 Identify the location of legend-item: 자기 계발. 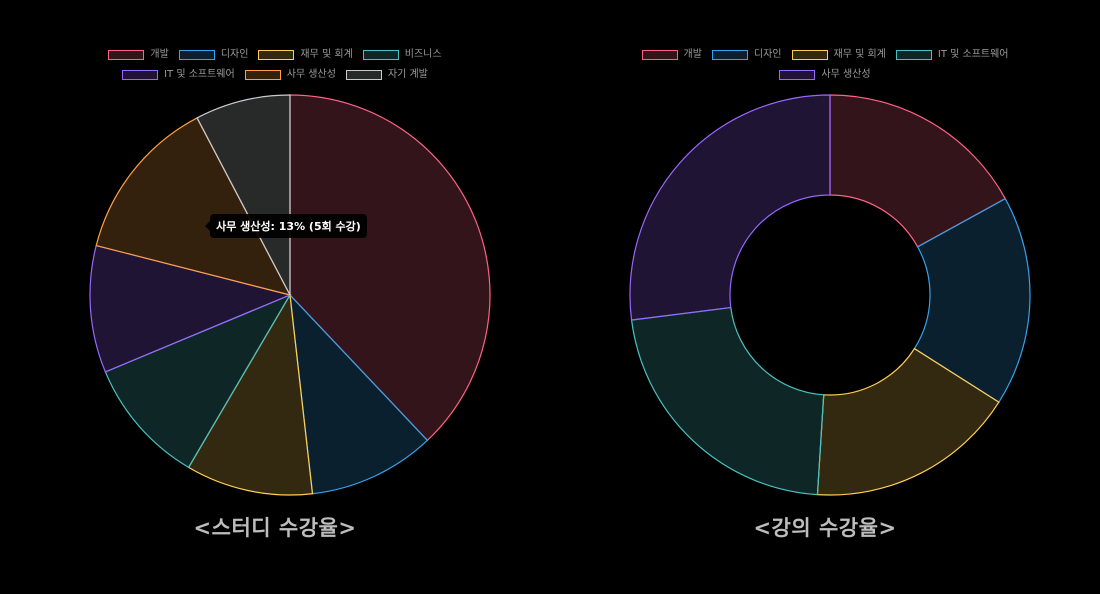
(386, 75).